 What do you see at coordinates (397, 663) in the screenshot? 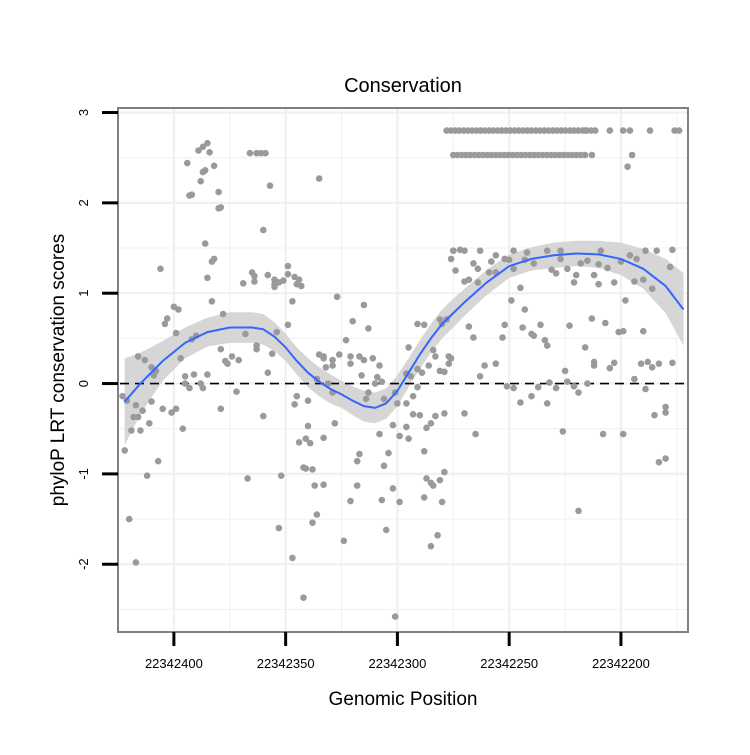
I see `x-tick-label: 22342300` at bounding box center [397, 663].